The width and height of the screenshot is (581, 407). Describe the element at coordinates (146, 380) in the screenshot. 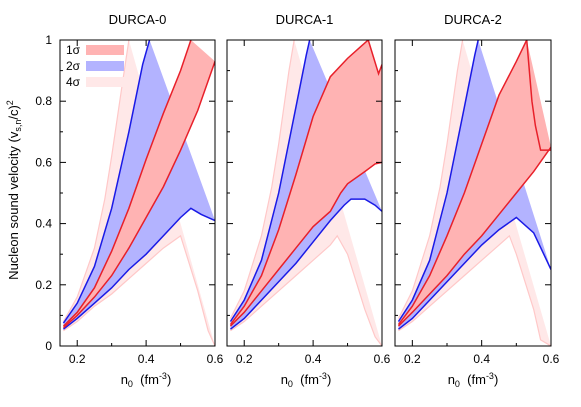

I see `x-axis-label-0: n0 (fm-3)` at that location.